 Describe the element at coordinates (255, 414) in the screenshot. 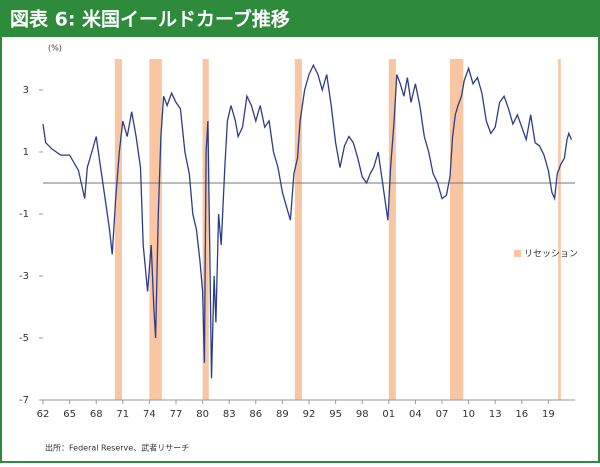

I see `x-tick-label: 86` at that location.